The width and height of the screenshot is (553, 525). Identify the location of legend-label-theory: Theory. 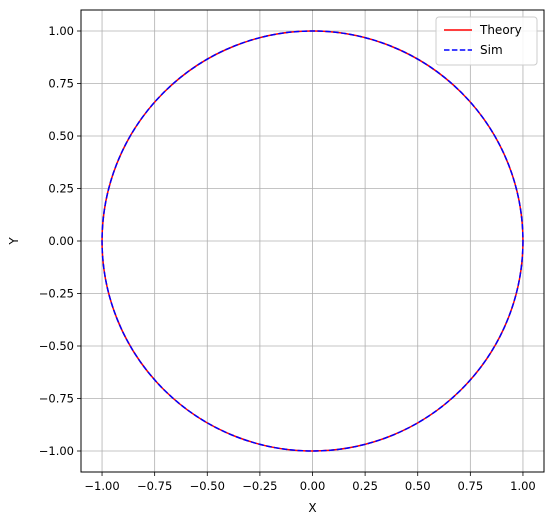
(500, 30).